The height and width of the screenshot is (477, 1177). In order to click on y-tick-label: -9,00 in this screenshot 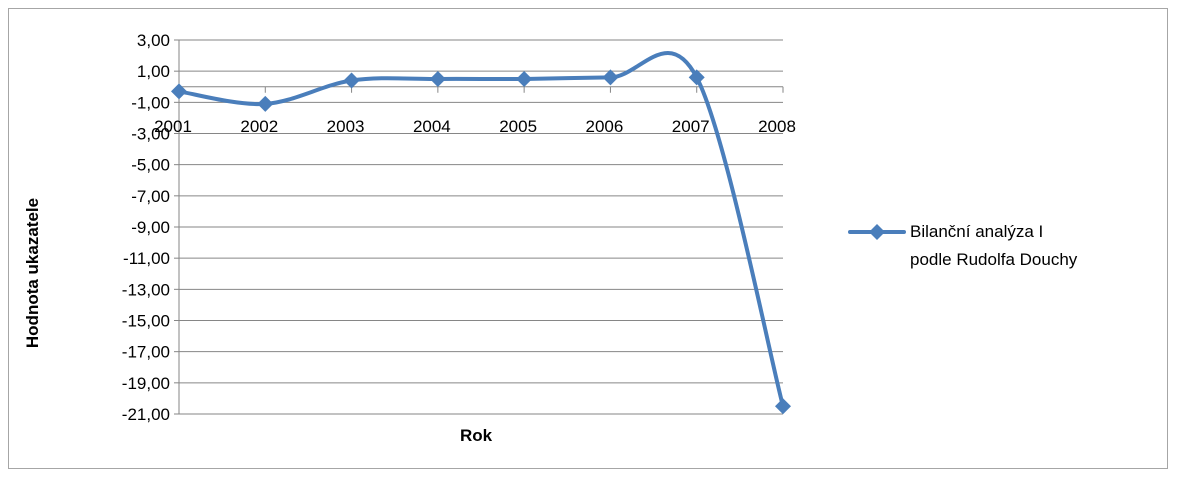, I will do `click(150, 227)`.